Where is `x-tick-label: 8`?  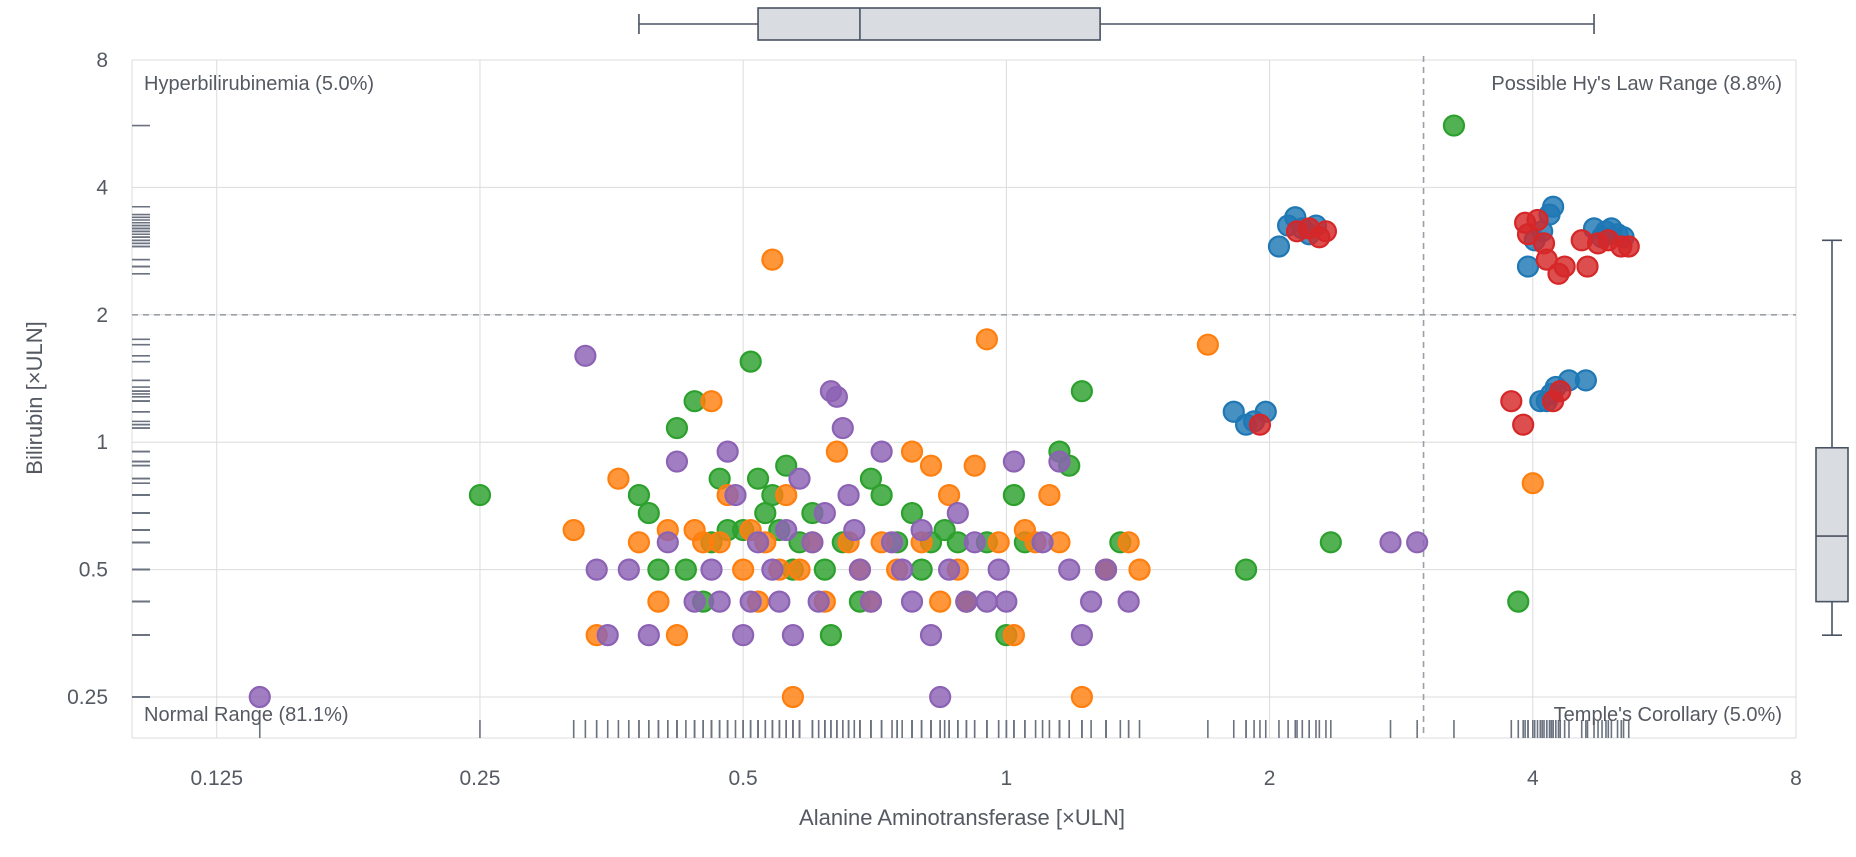
x-tick-label: 8 is located at coordinates (1796, 778).